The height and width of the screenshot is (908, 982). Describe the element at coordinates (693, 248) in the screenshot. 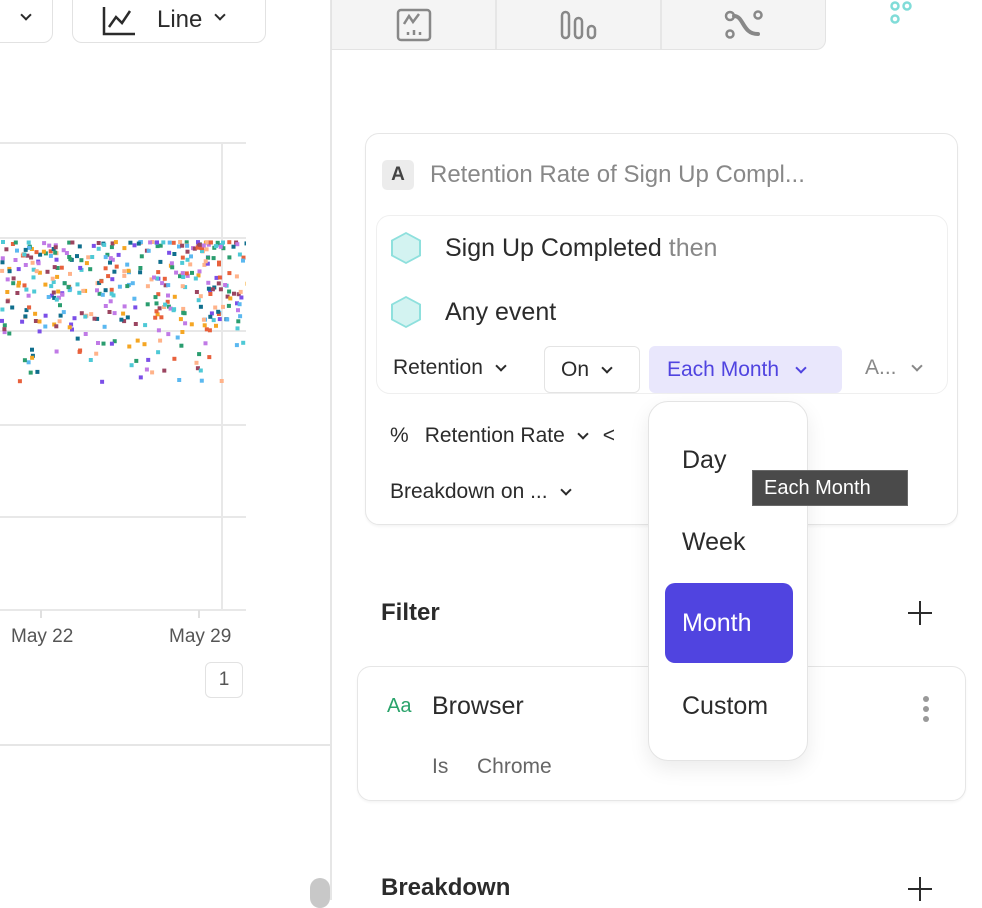

I see `then-label: then` at that location.